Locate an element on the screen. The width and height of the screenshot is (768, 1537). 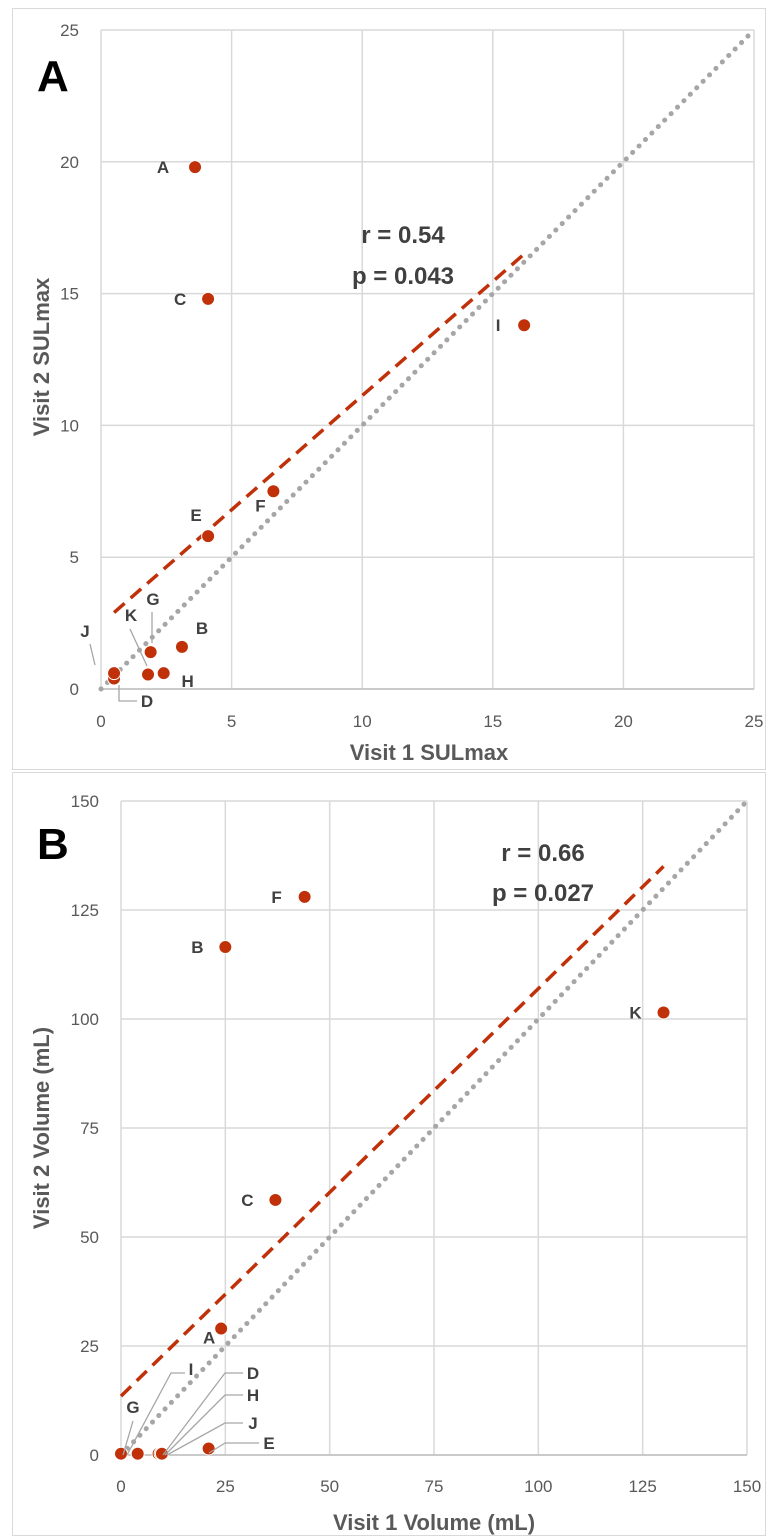
panel-letter: A is located at coordinates (53, 76).